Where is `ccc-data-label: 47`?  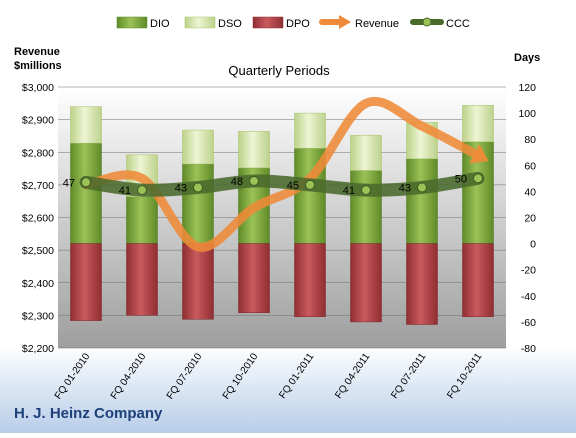
ccc-data-label: 47 is located at coordinates (69, 183).